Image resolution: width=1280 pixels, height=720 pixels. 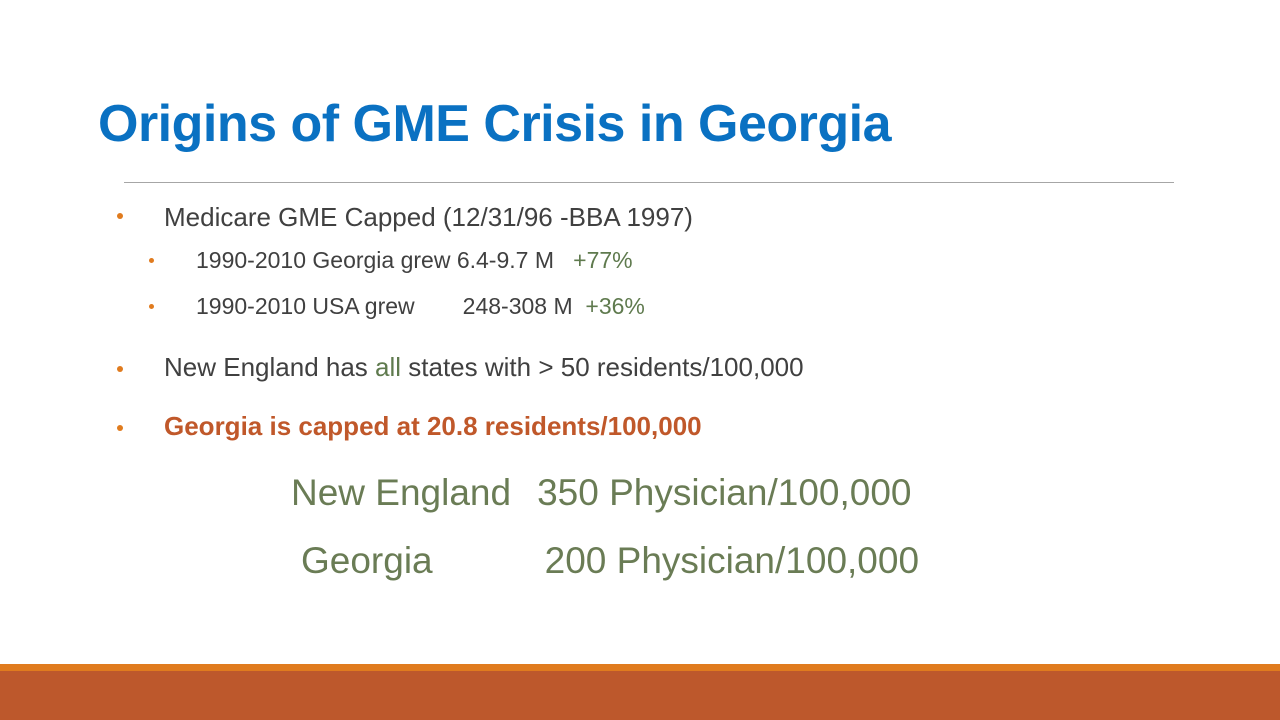 I want to click on usa-growth-text: 1990-2010 USA grew, so click(x=305, y=306).